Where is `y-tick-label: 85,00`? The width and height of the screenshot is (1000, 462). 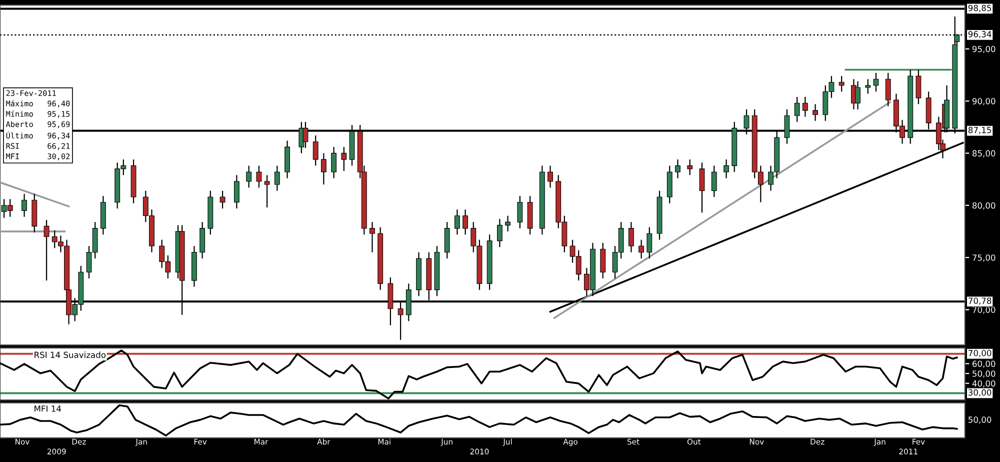
y-tick-label: 85,00 is located at coordinates (984, 154).